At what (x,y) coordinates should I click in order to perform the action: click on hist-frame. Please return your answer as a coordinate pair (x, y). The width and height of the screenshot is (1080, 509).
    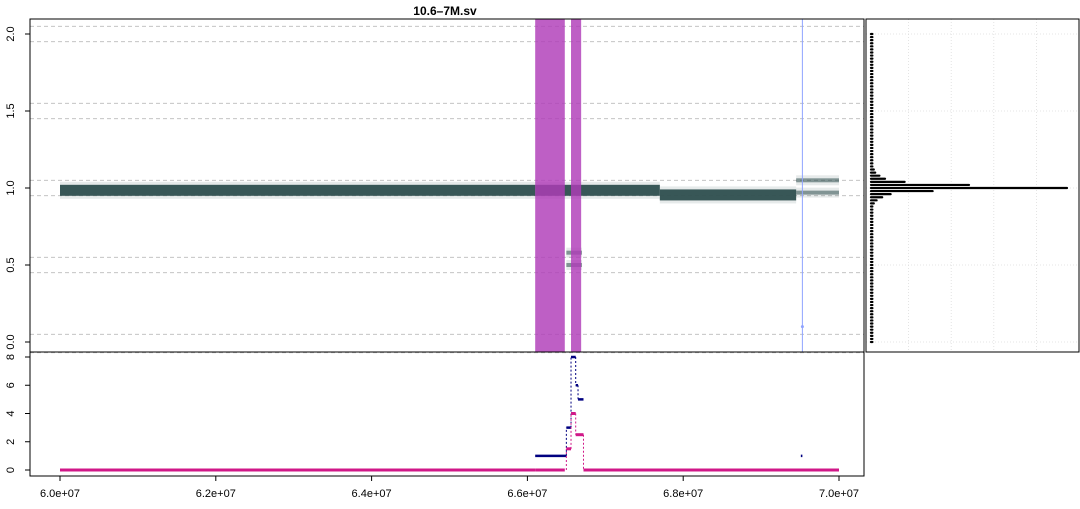
    Looking at the image, I should click on (972, 185).